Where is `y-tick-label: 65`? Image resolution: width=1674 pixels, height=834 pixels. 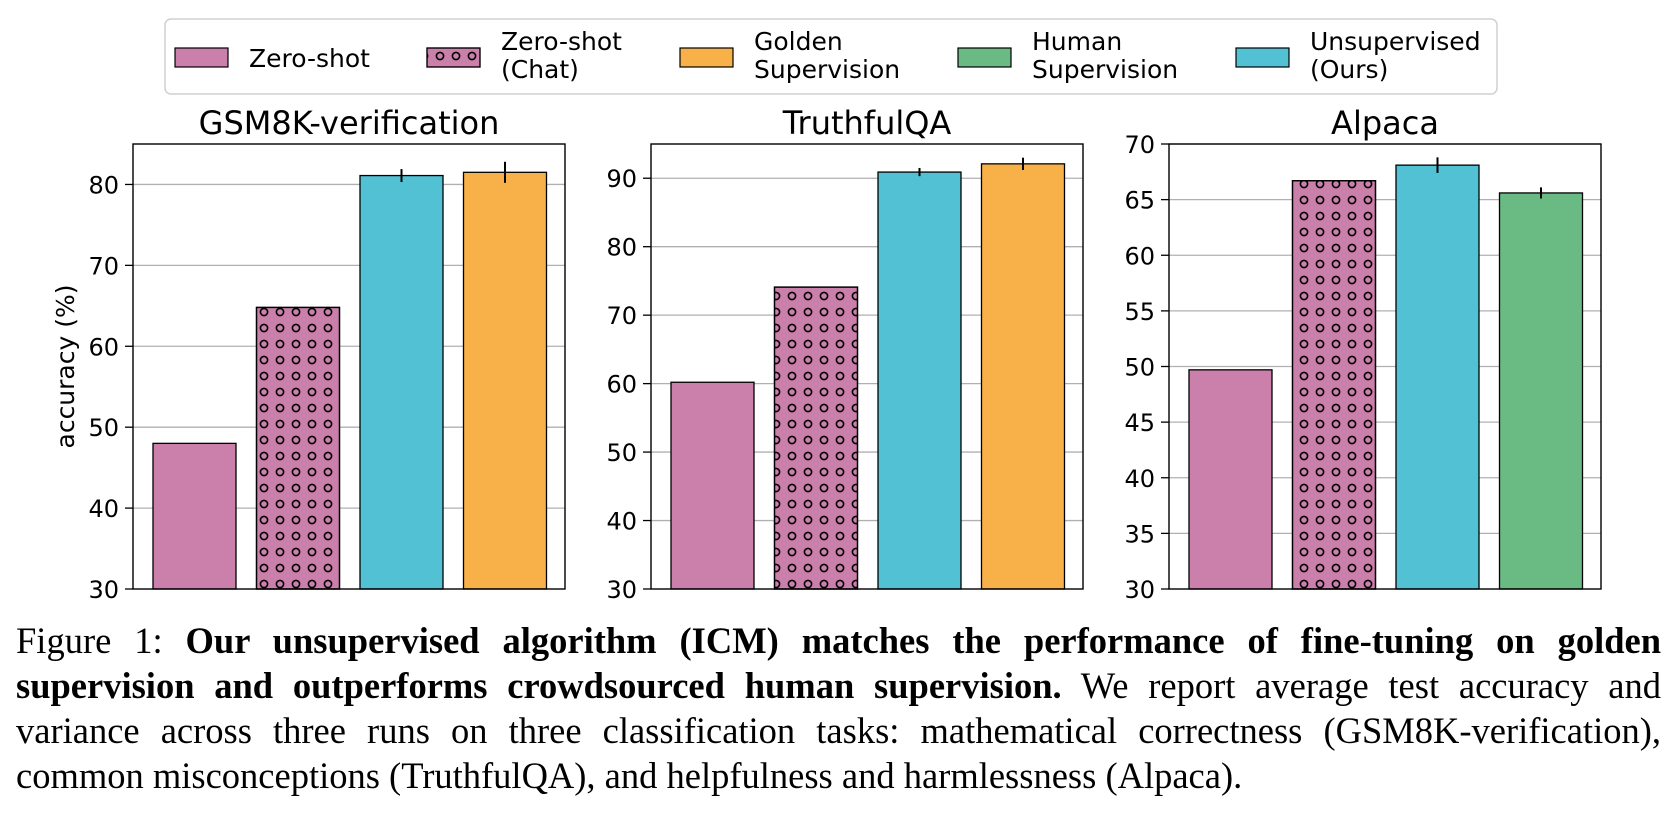 y-tick-label: 65 is located at coordinates (1139, 201).